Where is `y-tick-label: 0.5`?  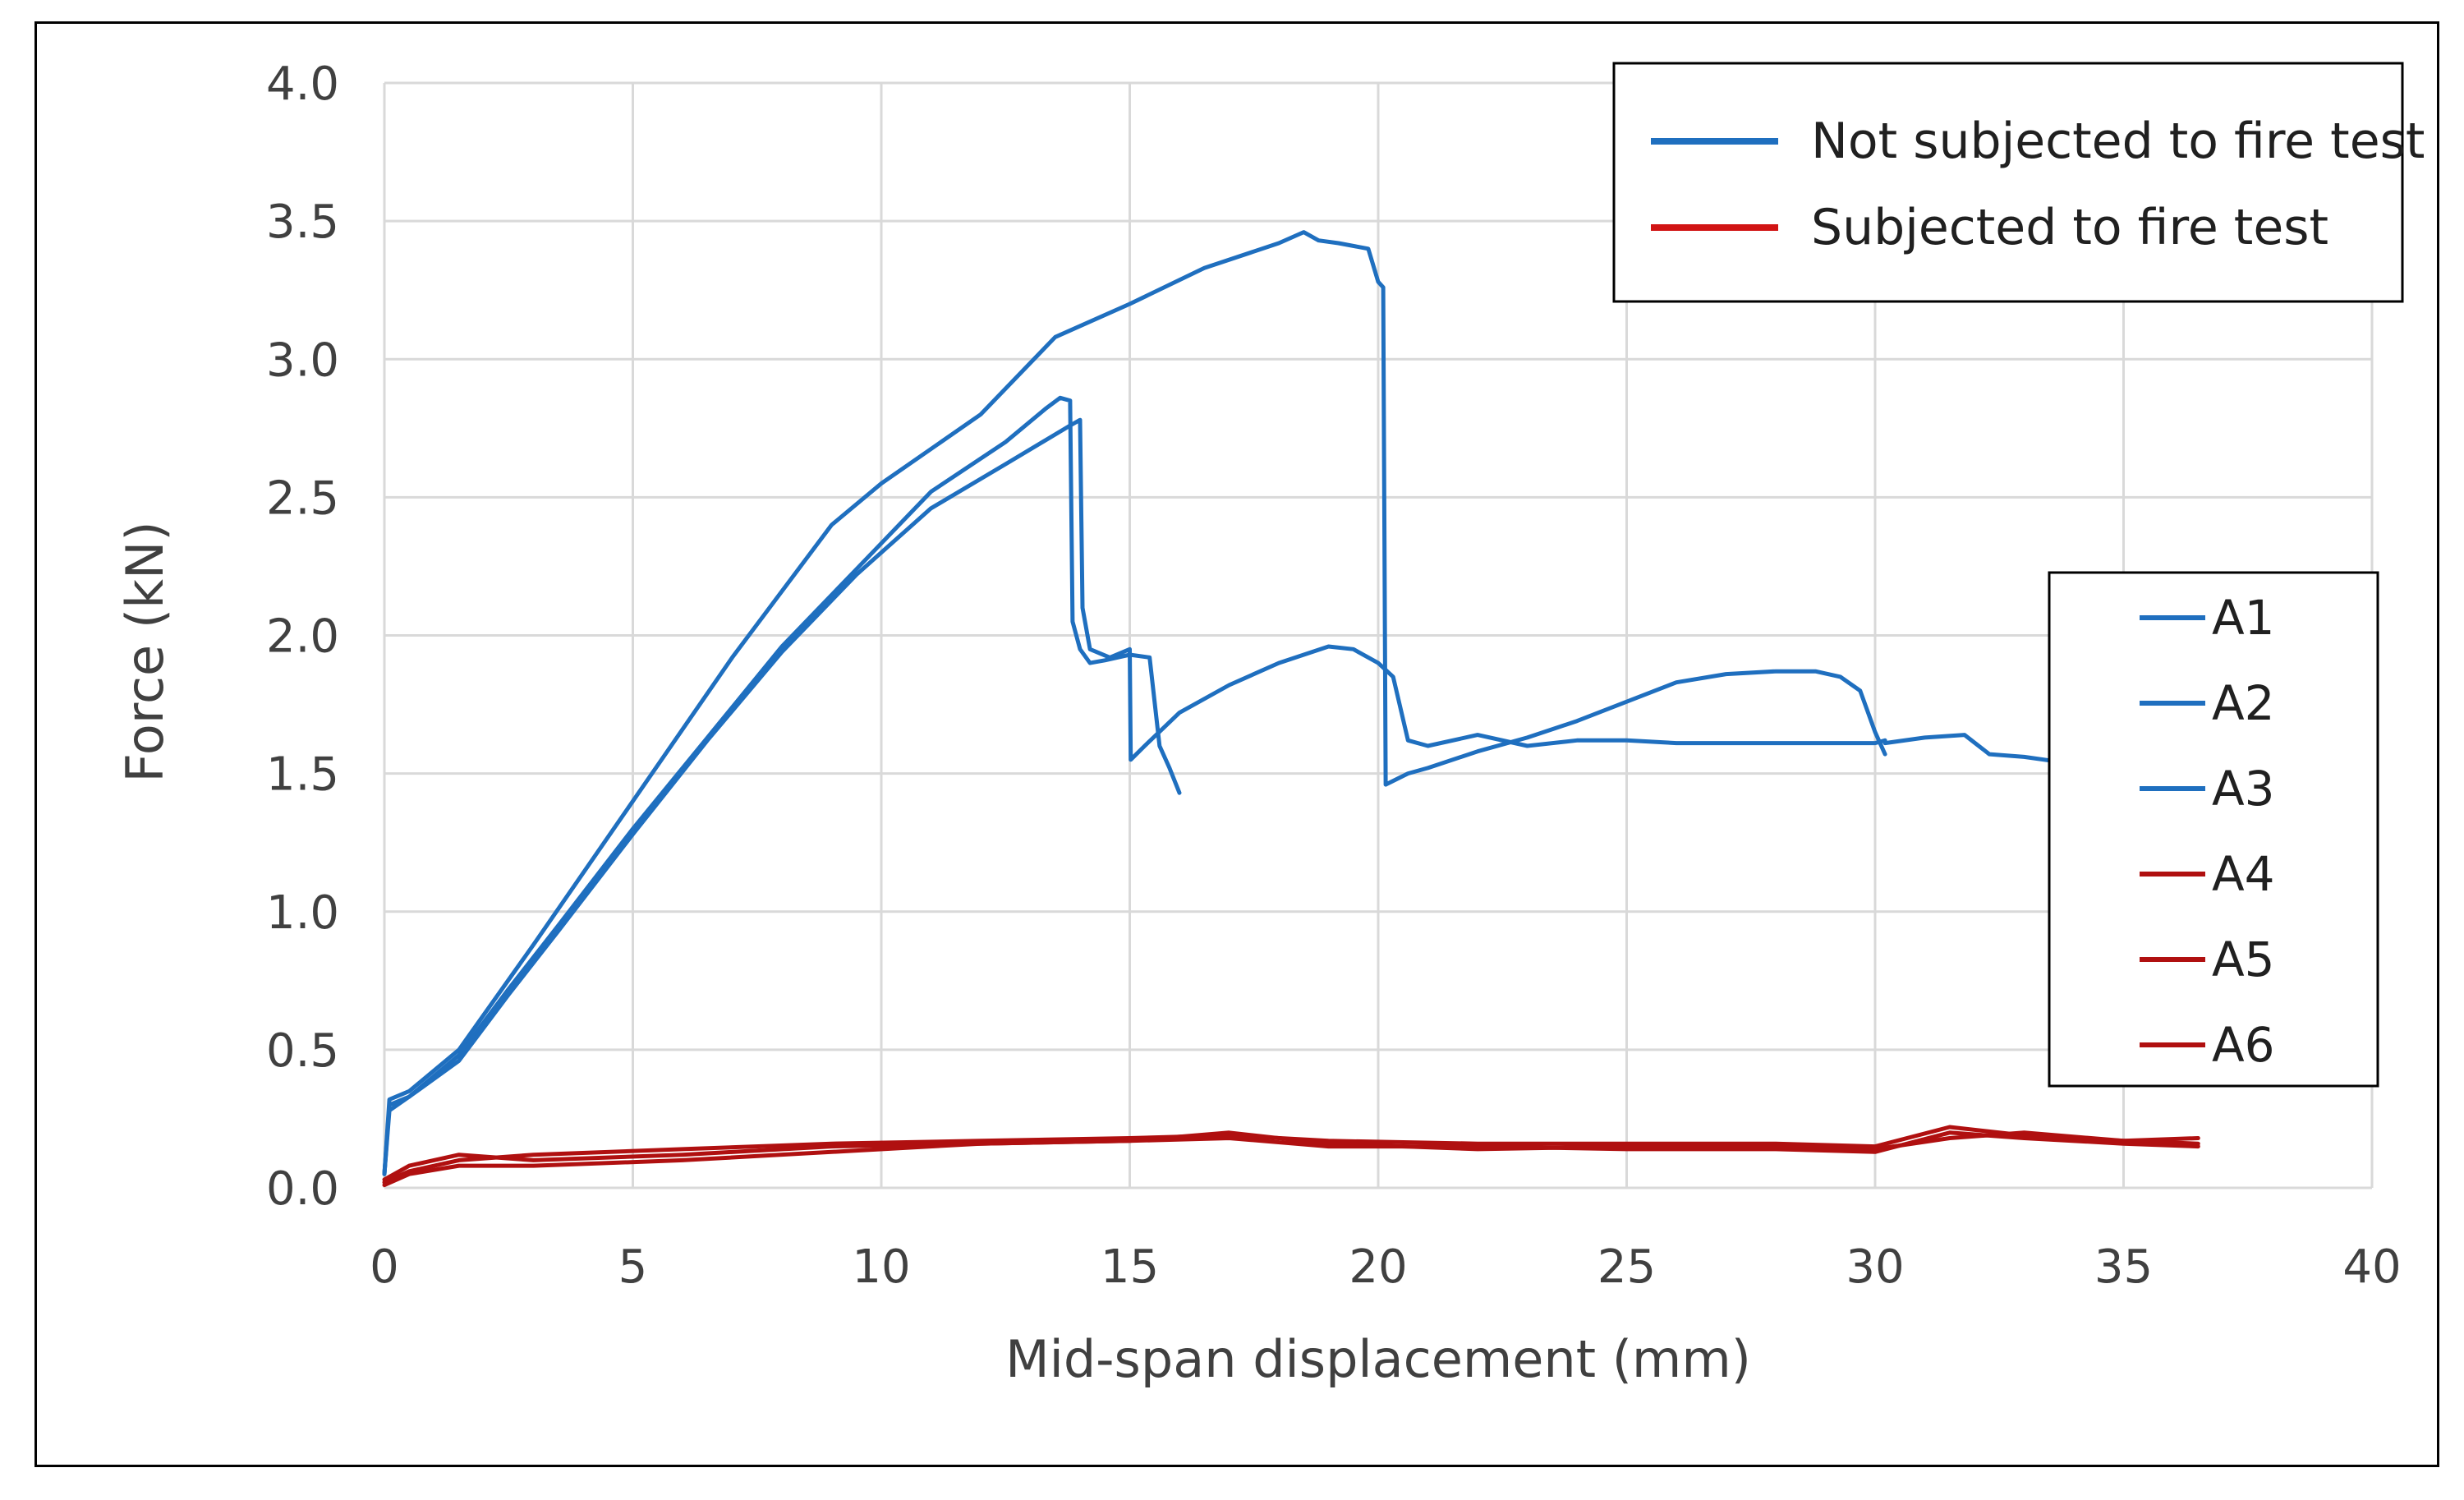 y-tick-label: 0.5 is located at coordinates (302, 1051).